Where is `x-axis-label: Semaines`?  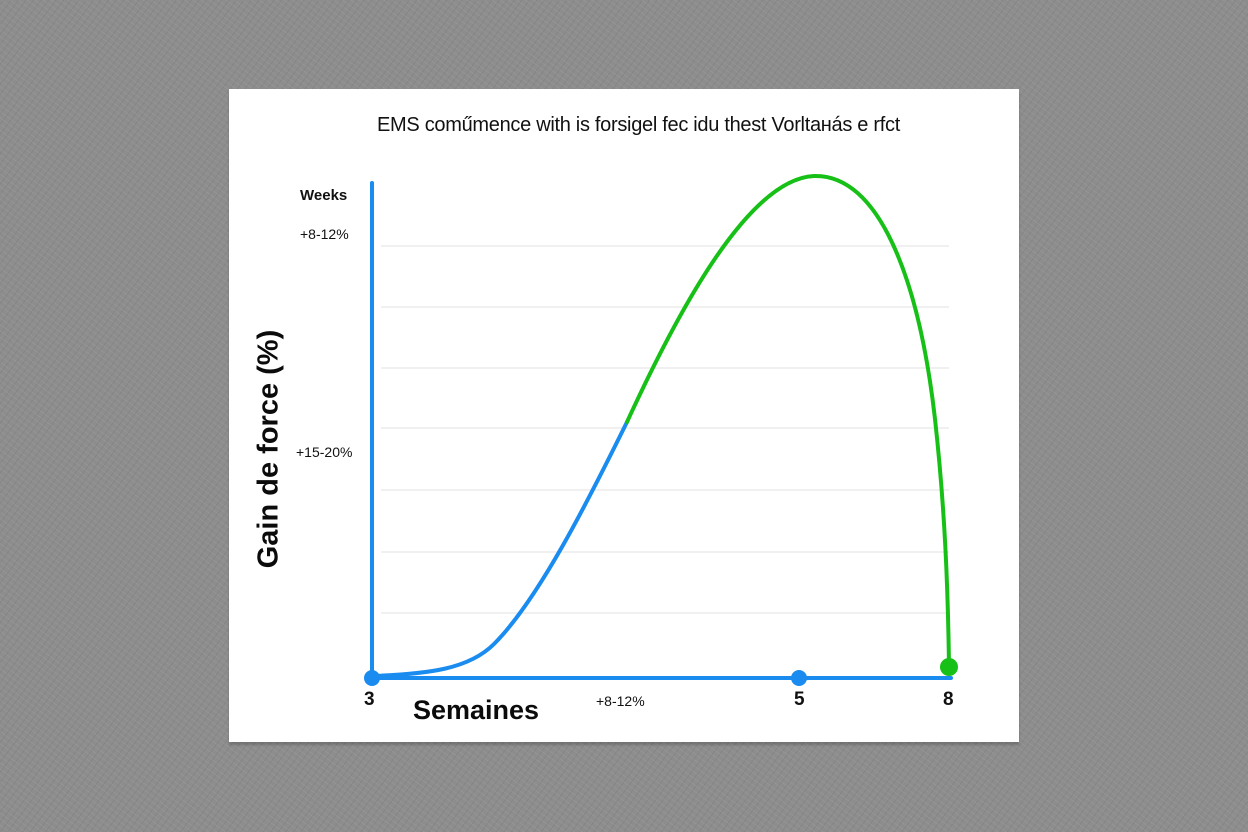
x-axis-label: Semaines is located at coordinates (476, 710).